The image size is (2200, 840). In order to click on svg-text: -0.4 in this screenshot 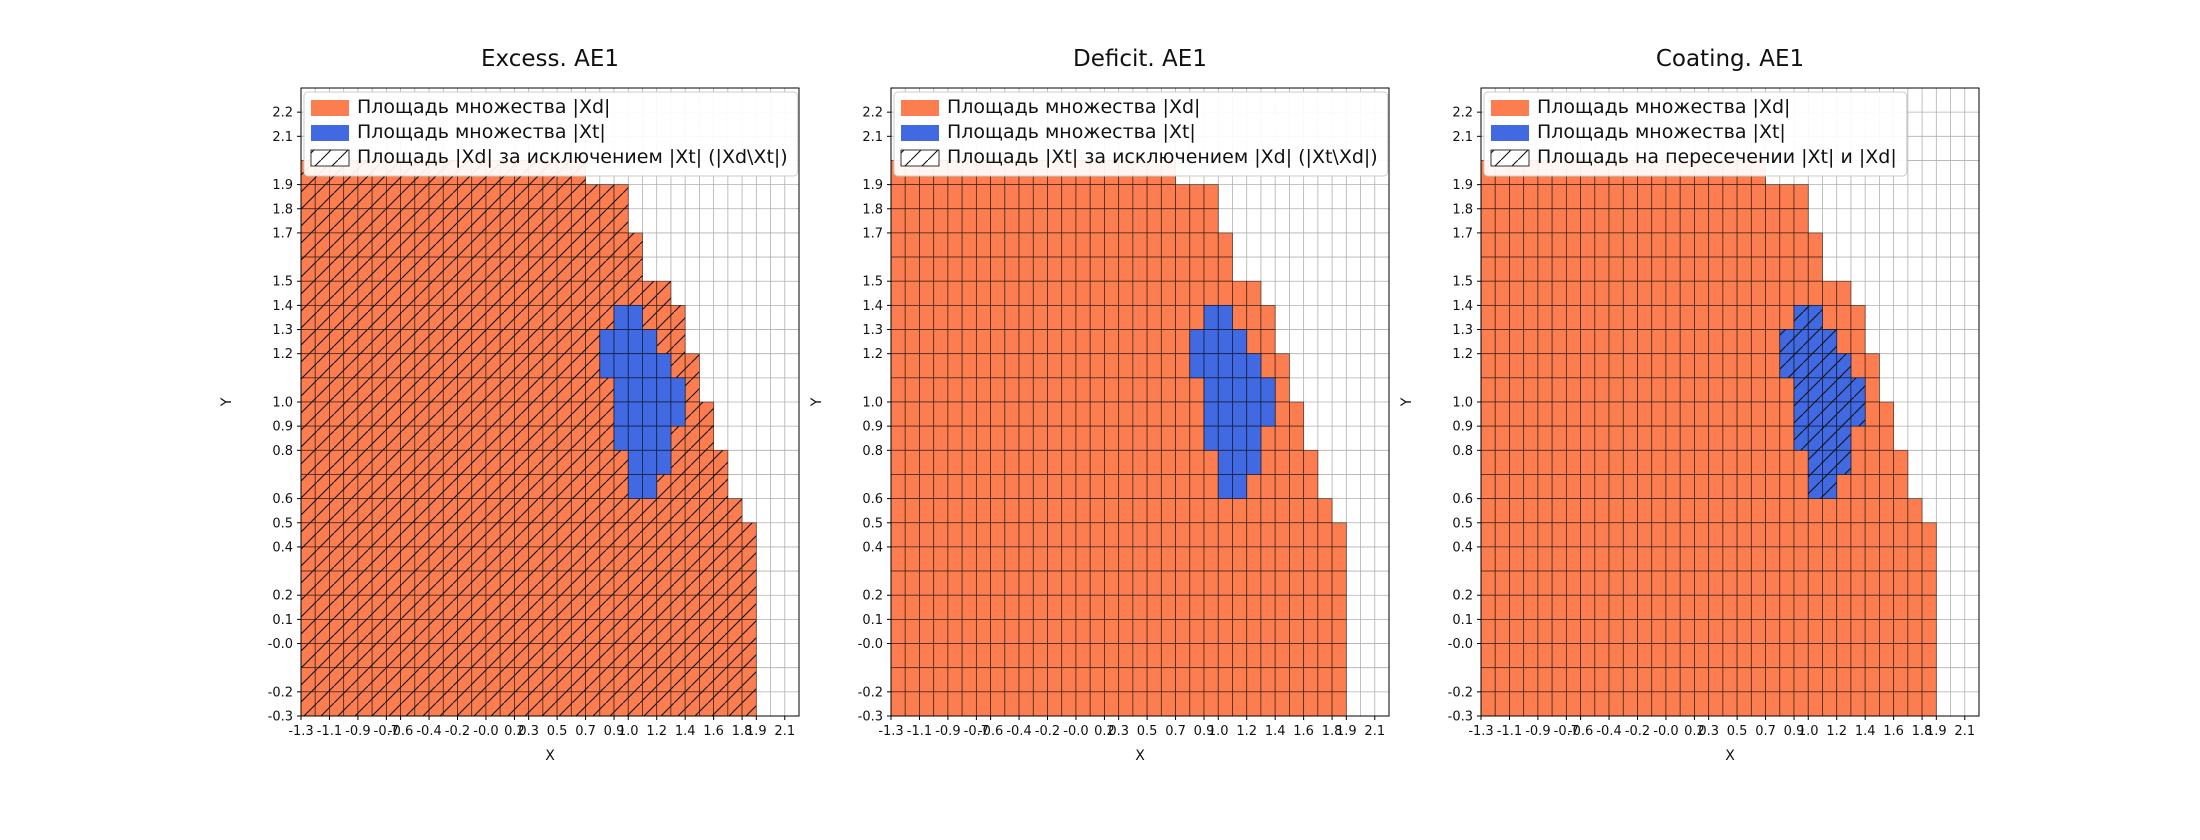, I will do `click(1608, 731)`.